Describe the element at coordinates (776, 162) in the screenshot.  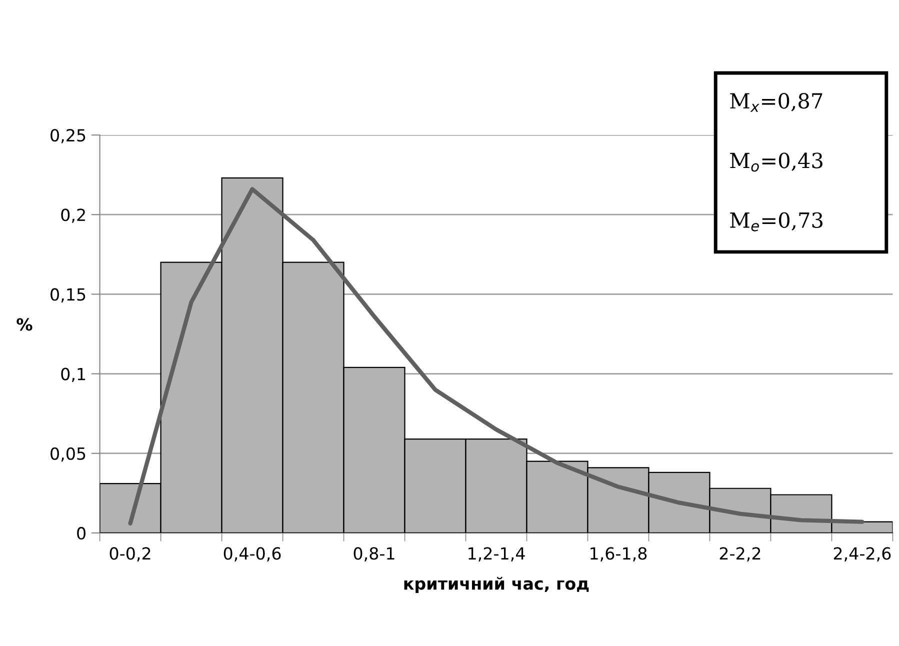
I see `annotation: M$_{o}$=0,43` at that location.